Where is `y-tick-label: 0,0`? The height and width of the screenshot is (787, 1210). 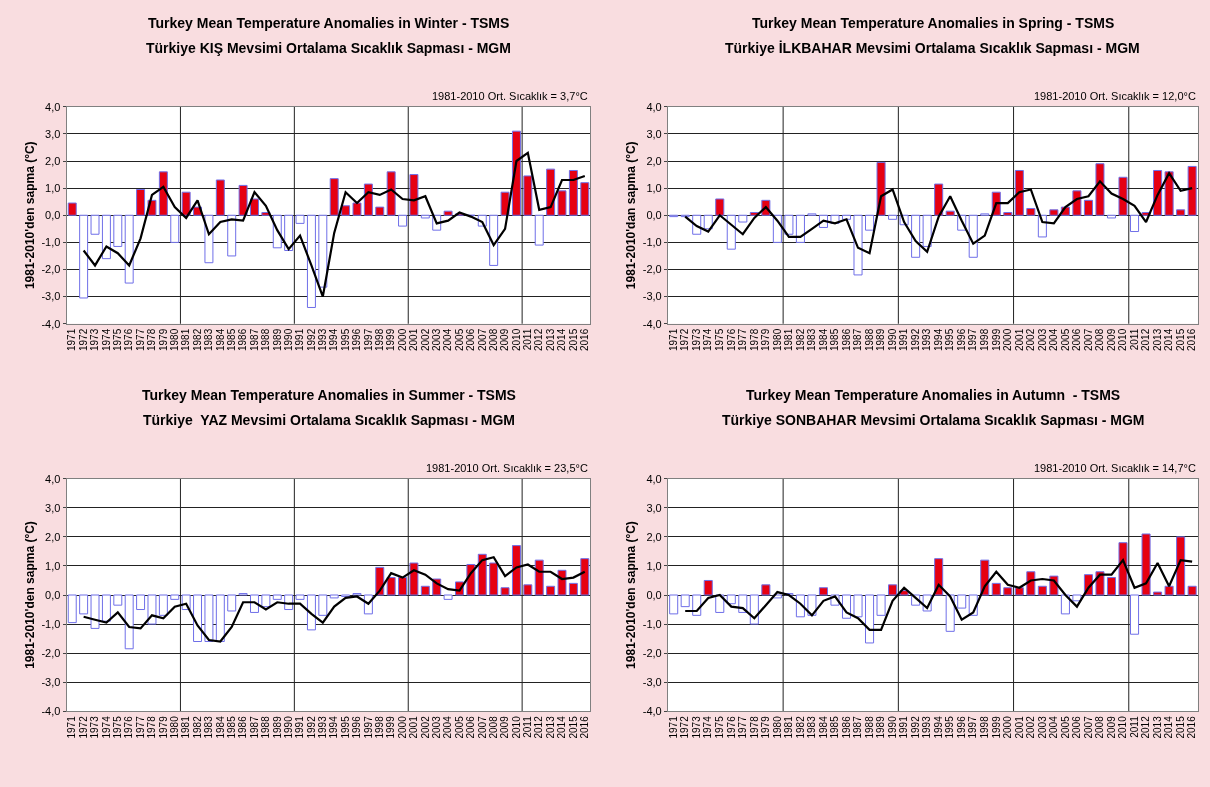
y-tick-label: 0,0 is located at coordinates (654, 215).